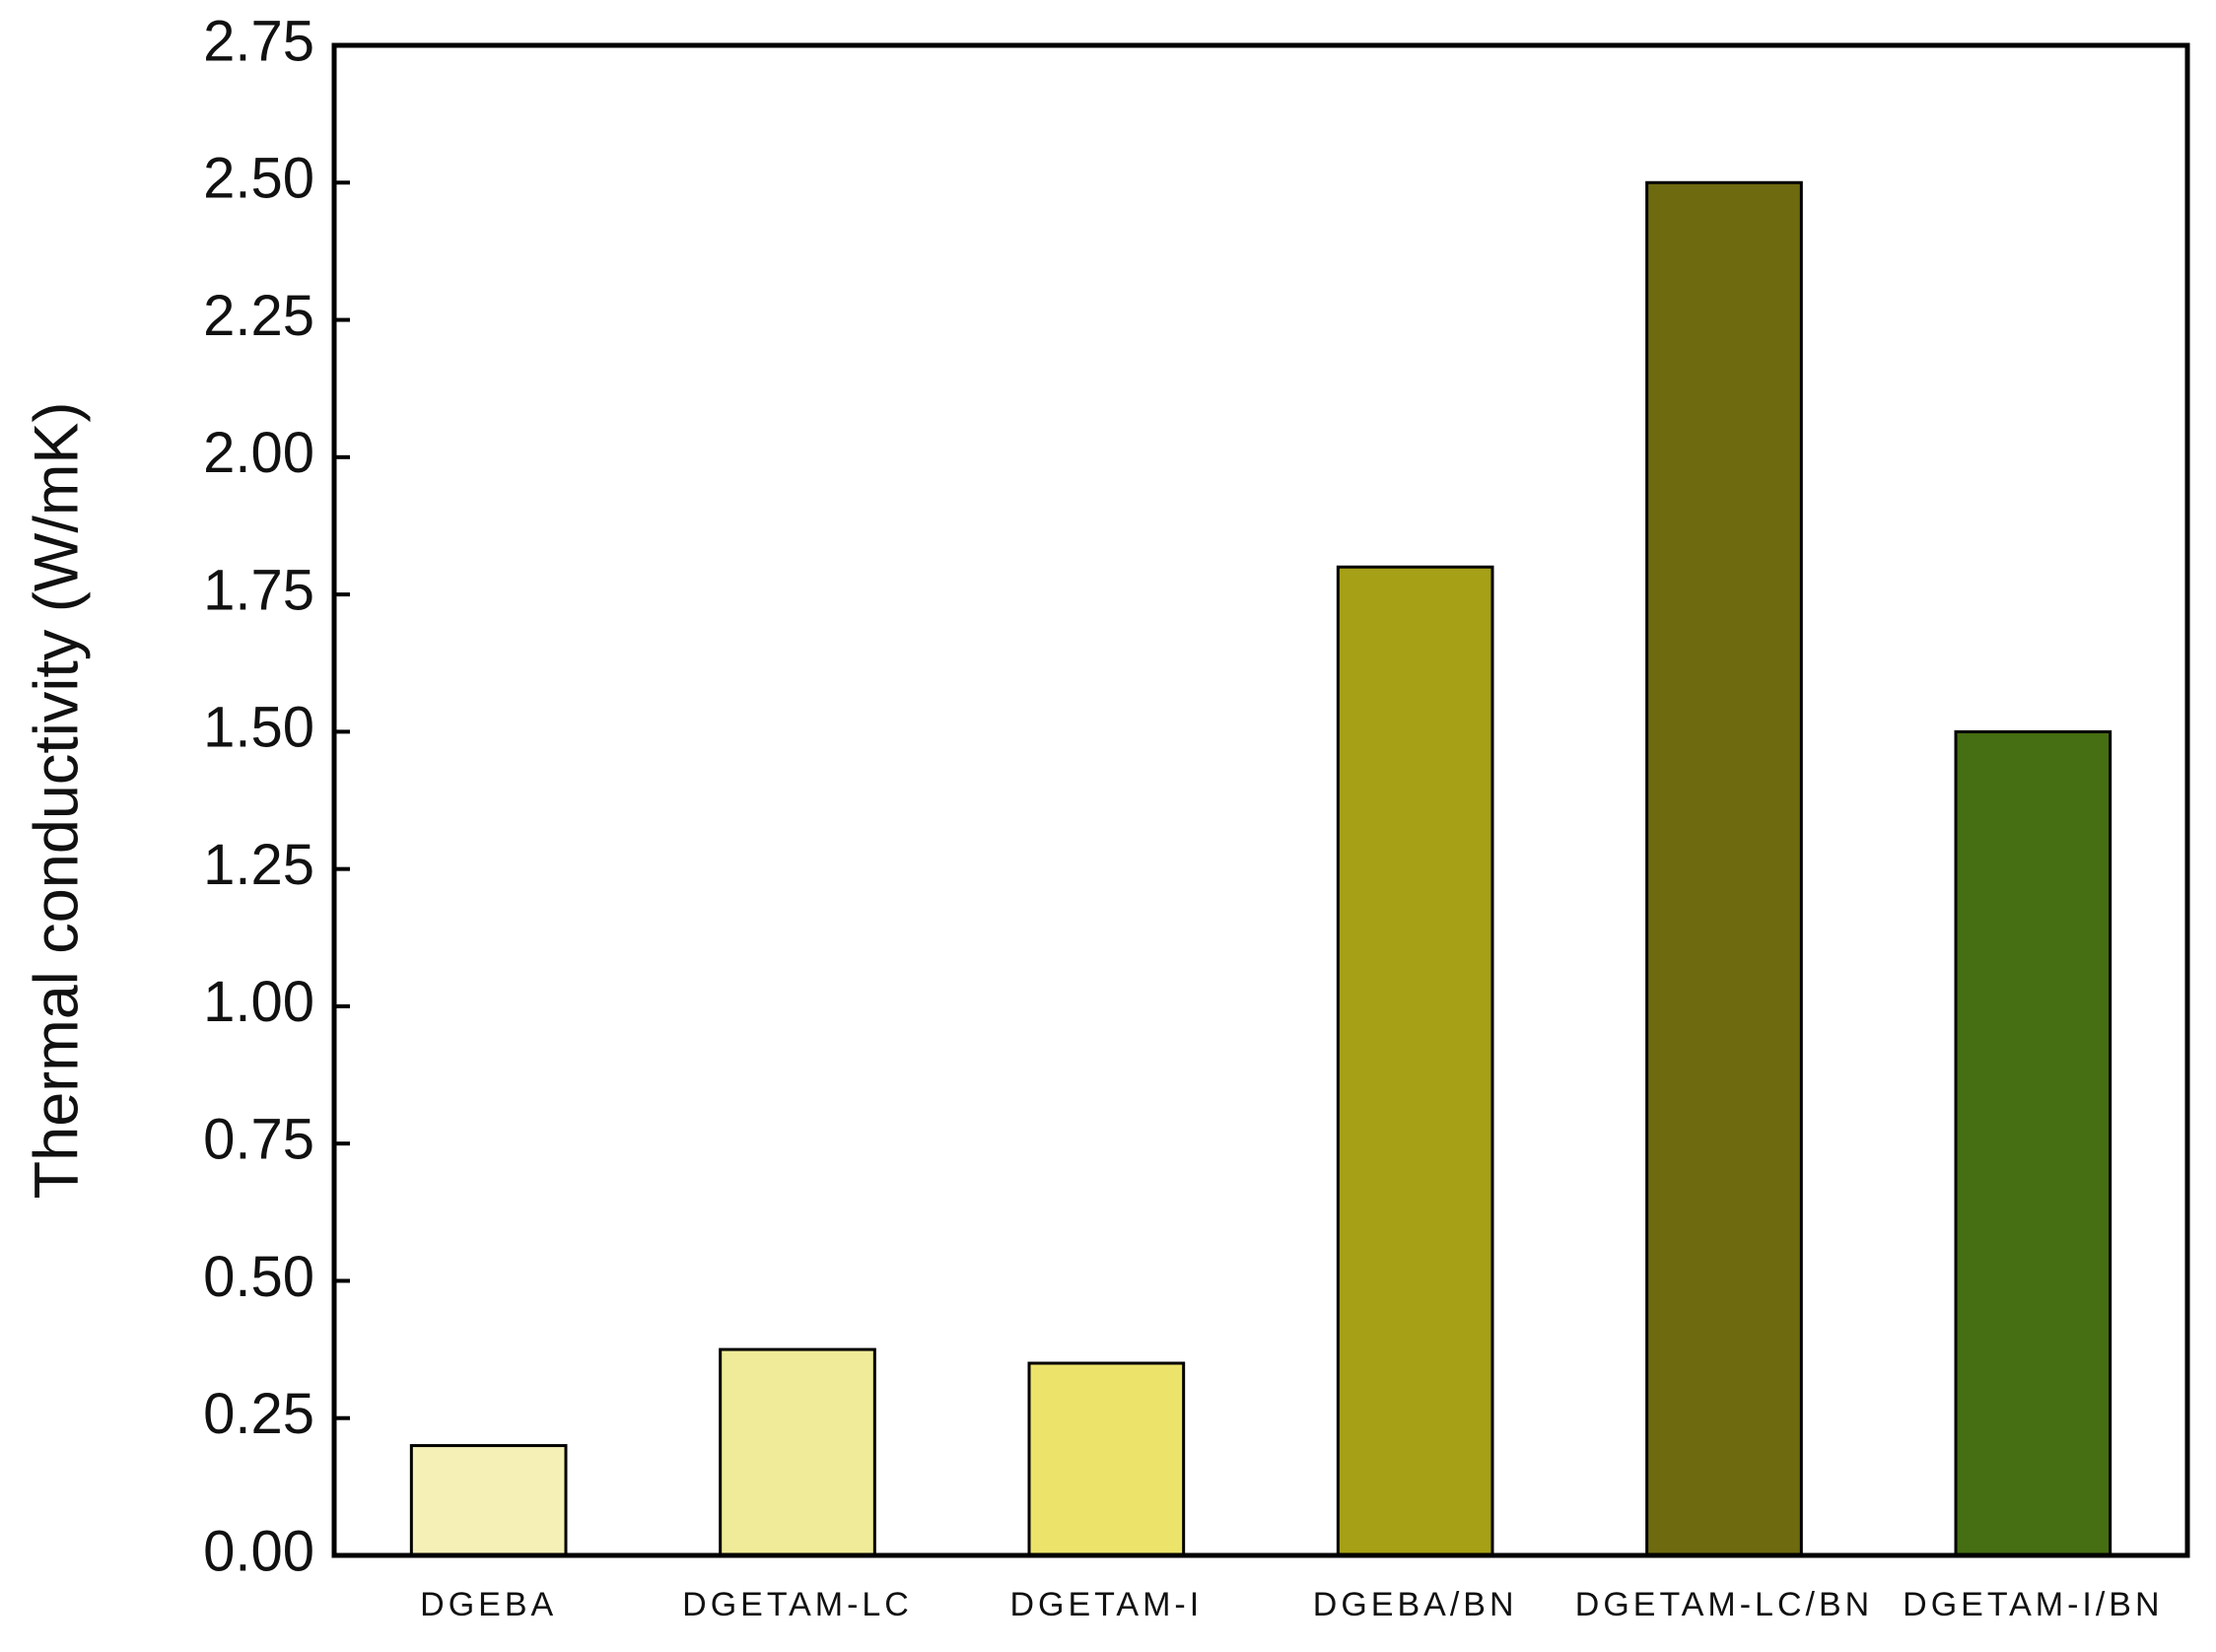  What do you see at coordinates (258, 41) in the screenshot?
I see `y-tick-label: 2.75` at bounding box center [258, 41].